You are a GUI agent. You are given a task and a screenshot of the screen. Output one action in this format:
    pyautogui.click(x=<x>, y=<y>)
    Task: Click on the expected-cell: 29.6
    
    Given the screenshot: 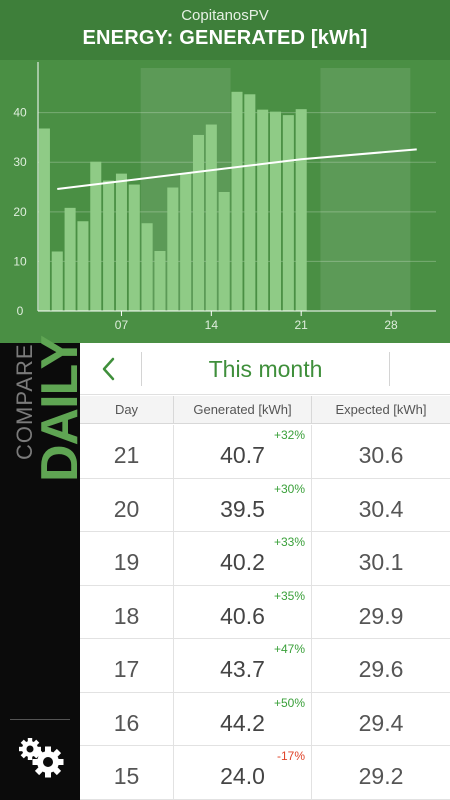 What is the action you would take?
    pyautogui.click(x=381, y=669)
    